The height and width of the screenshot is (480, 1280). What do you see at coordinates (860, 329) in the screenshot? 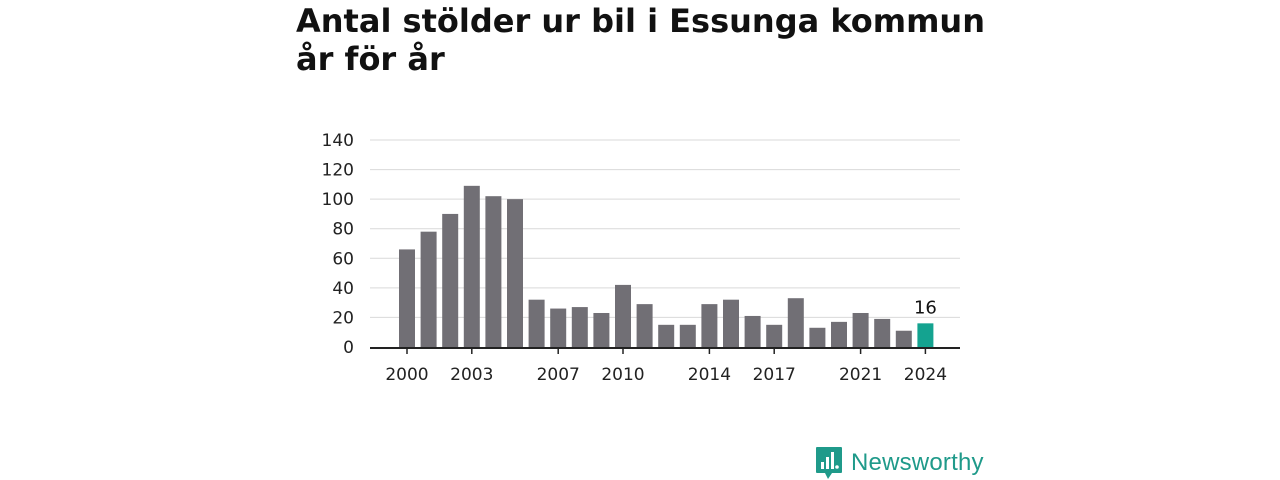
I see `bar-2021` at bounding box center [860, 329].